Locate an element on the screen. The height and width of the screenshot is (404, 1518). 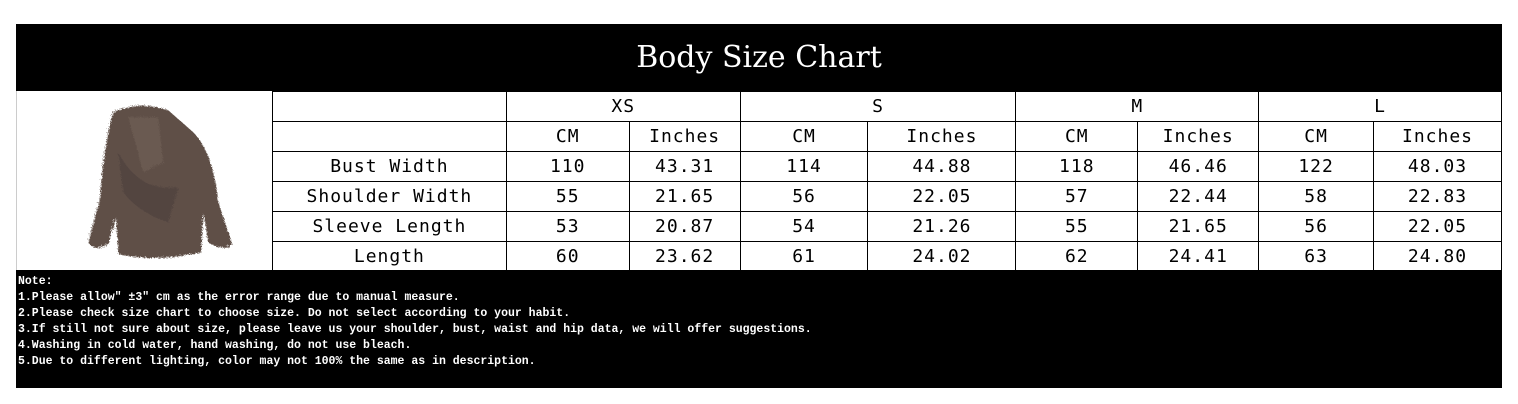
size-xs: XS is located at coordinates (623, 106).